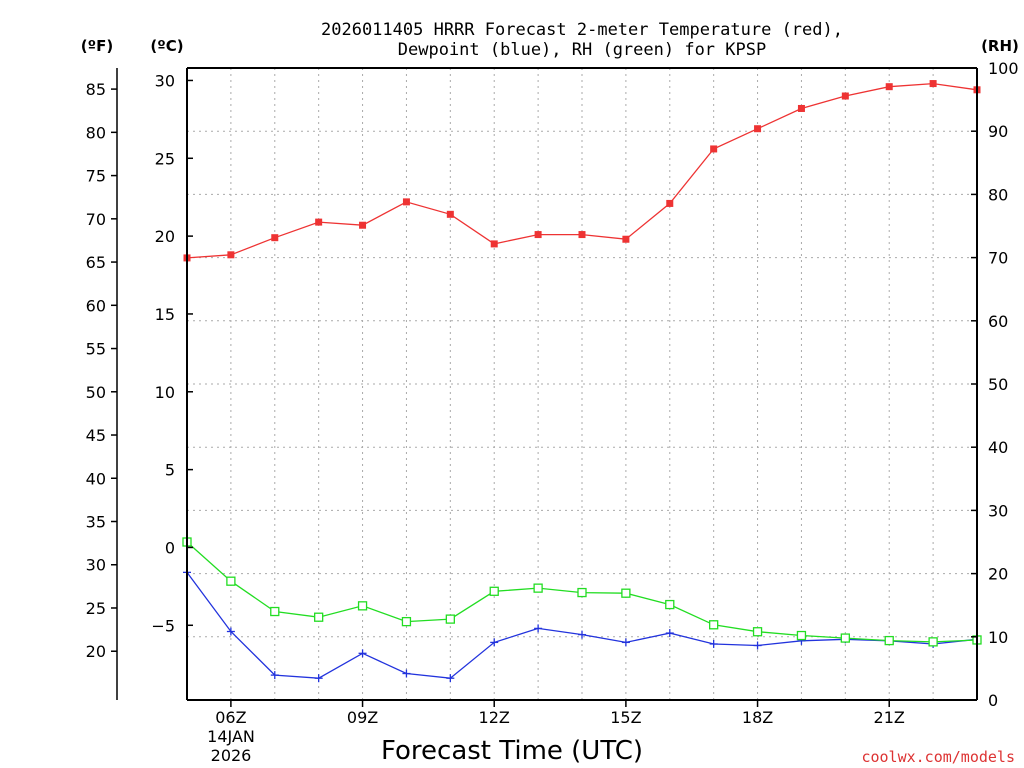  What do you see at coordinates (362, 717) in the screenshot?
I see `x-tick-label: 09Z` at bounding box center [362, 717].